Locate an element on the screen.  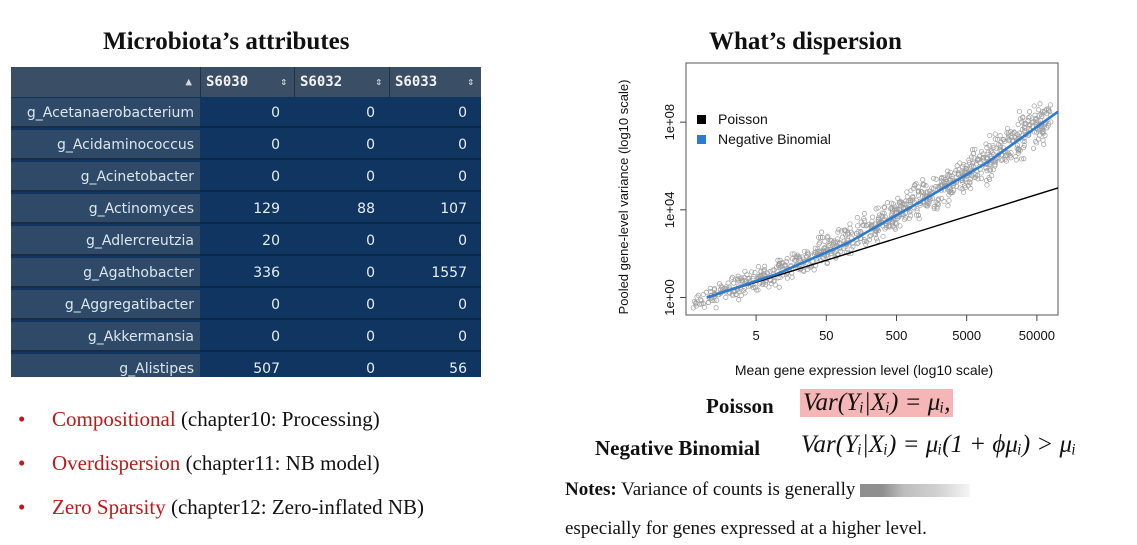
right-title: What’s dispersion is located at coordinates (805, 41).